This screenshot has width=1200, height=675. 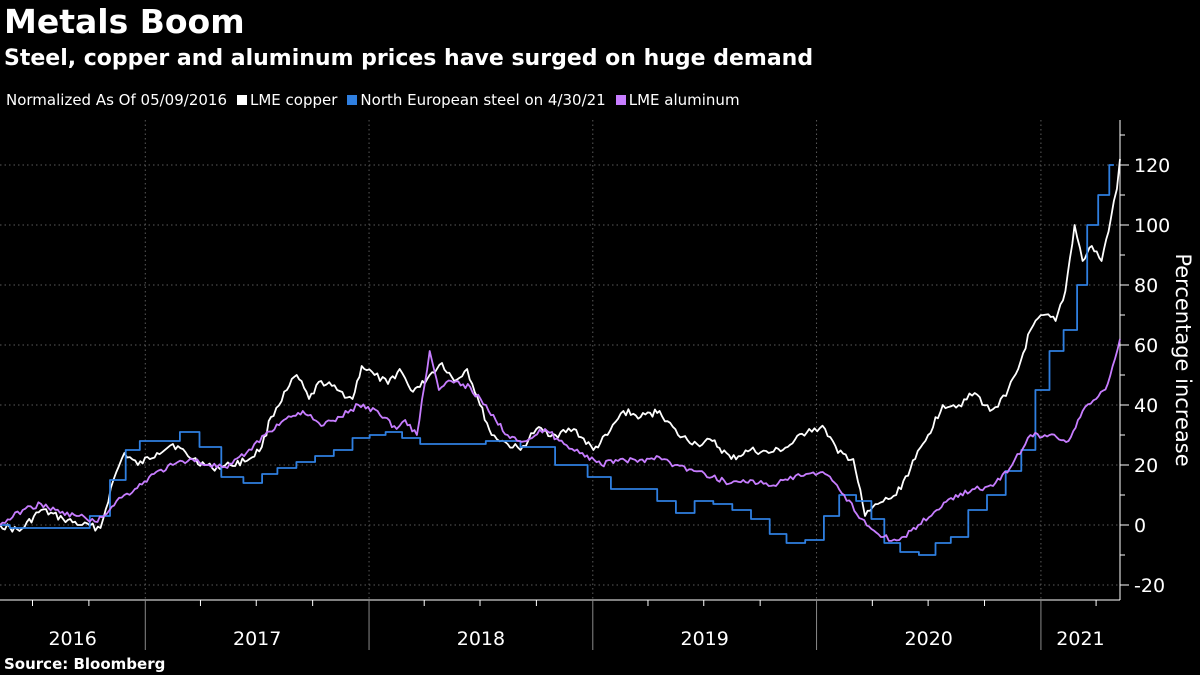 I want to click on y-tick-label-0: -20, so click(x=1149, y=586).